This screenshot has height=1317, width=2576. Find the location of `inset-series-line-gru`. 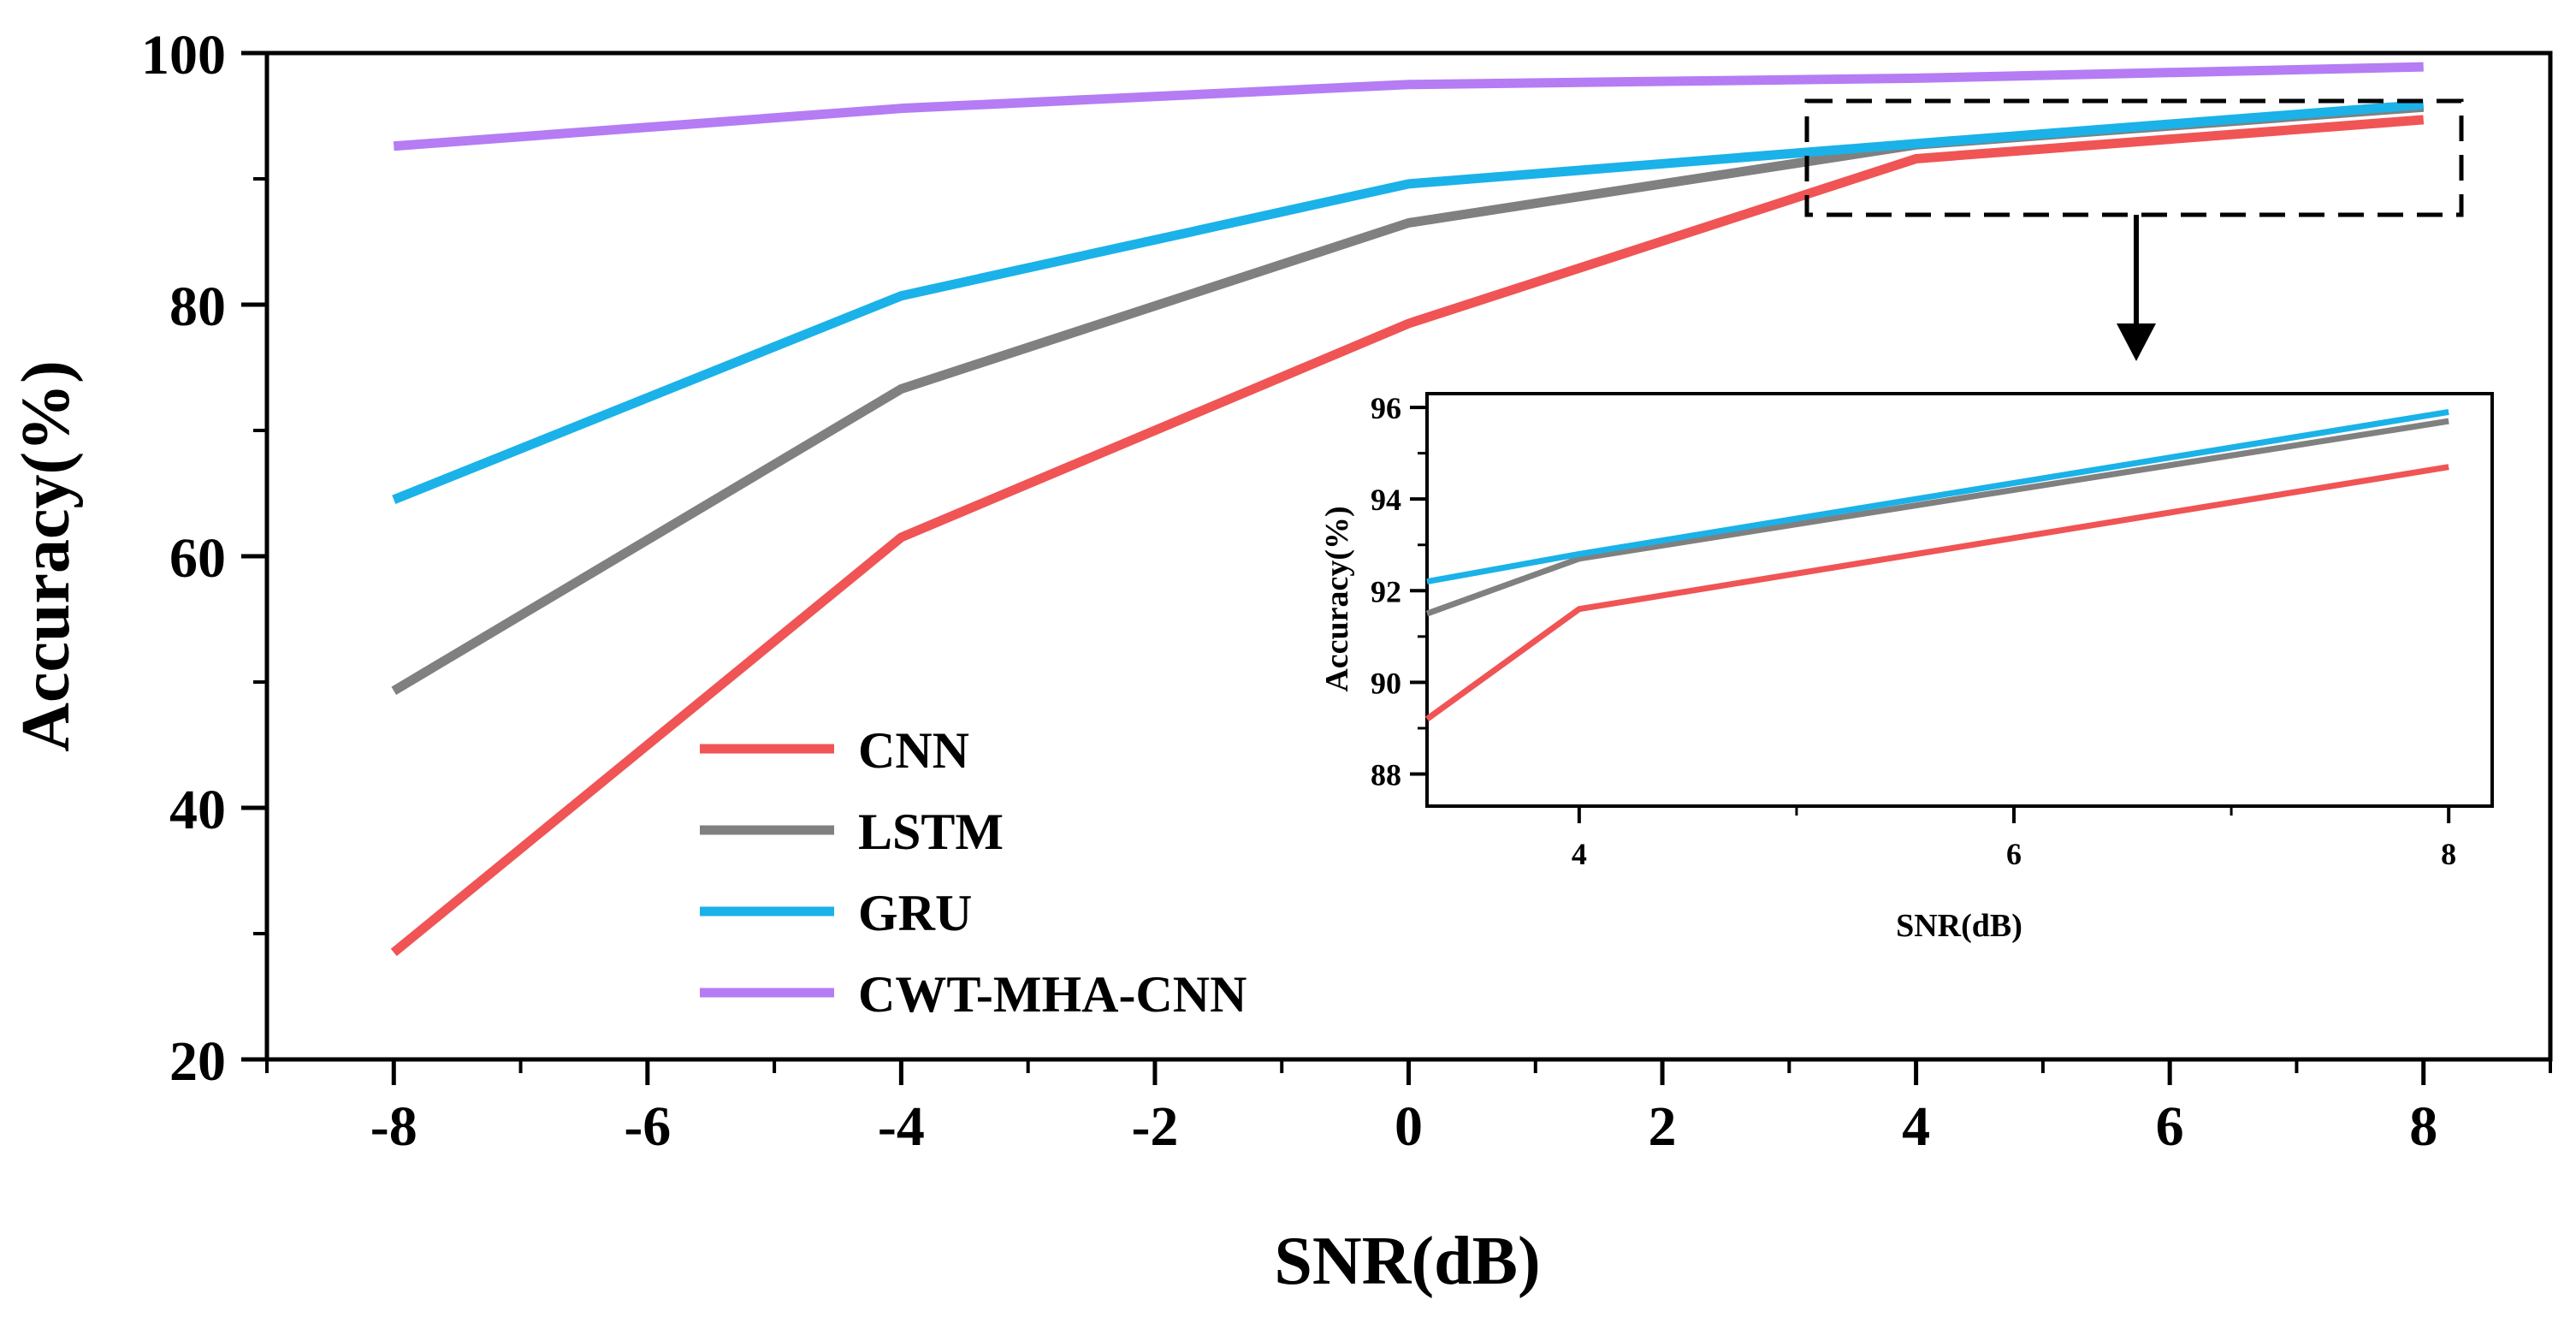

inset-series-line-gru is located at coordinates (1937, 497).